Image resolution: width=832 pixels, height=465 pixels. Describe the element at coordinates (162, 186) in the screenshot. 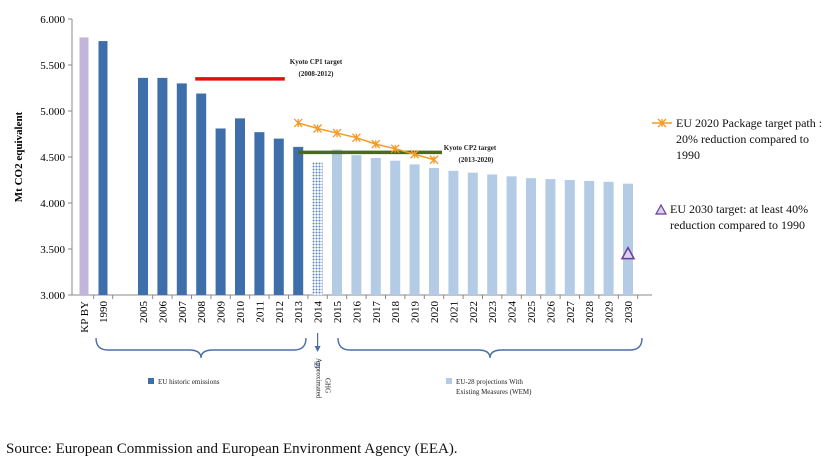

I see `bar-2006` at that location.